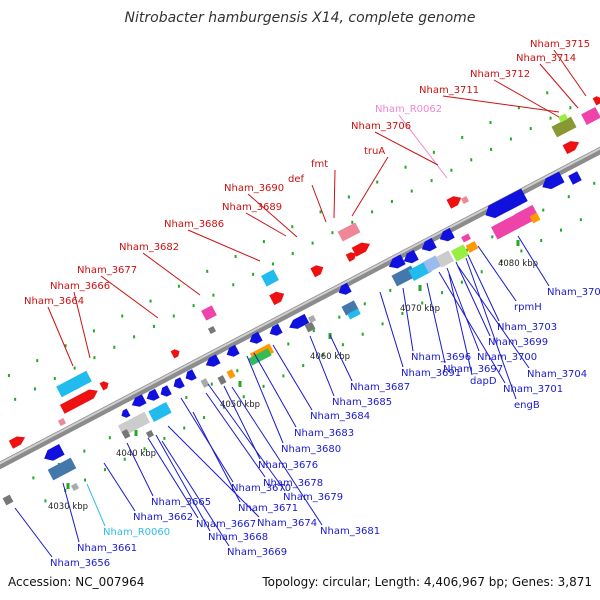  I want to click on gene-label: engB, so click(527, 405).